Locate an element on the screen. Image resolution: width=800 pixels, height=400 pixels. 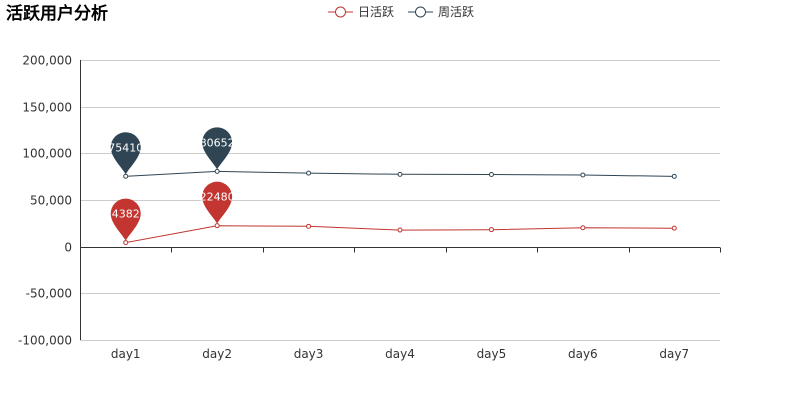
x-tick-label: day5 is located at coordinates (492, 354).